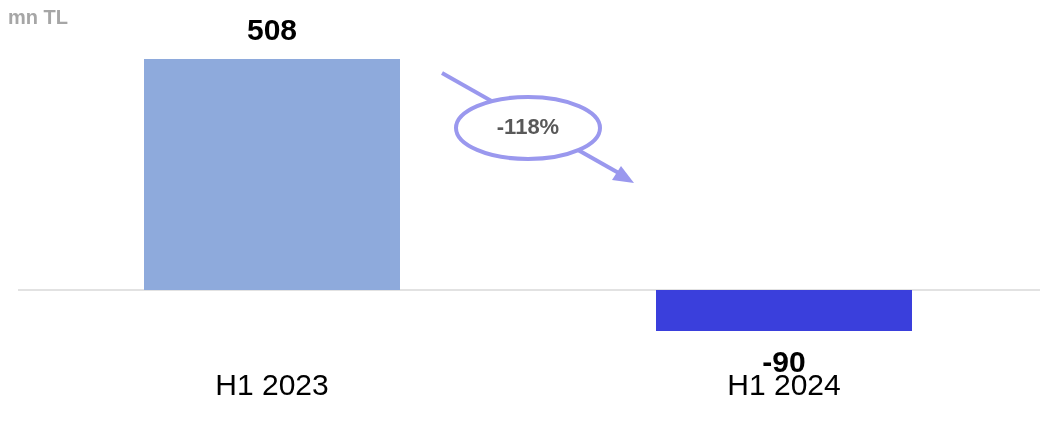  I want to click on y-axis-title: mn TL, so click(38, 17).